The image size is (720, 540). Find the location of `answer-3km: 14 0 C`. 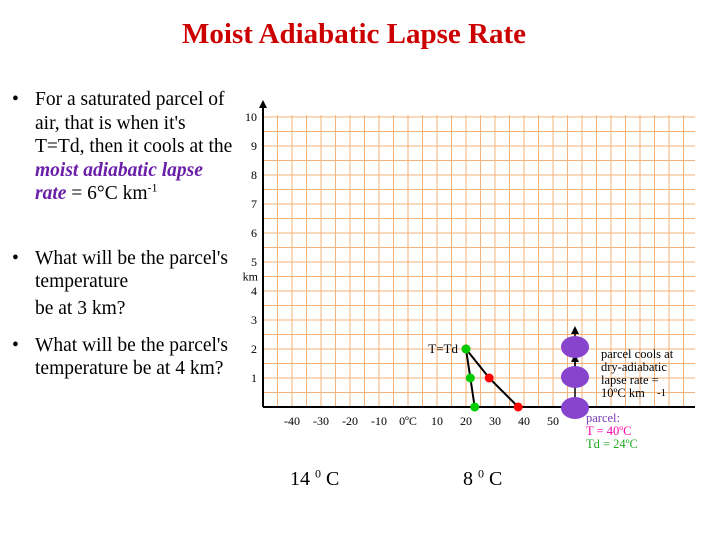

answer-3km: 14 0 C is located at coordinates (315, 478).